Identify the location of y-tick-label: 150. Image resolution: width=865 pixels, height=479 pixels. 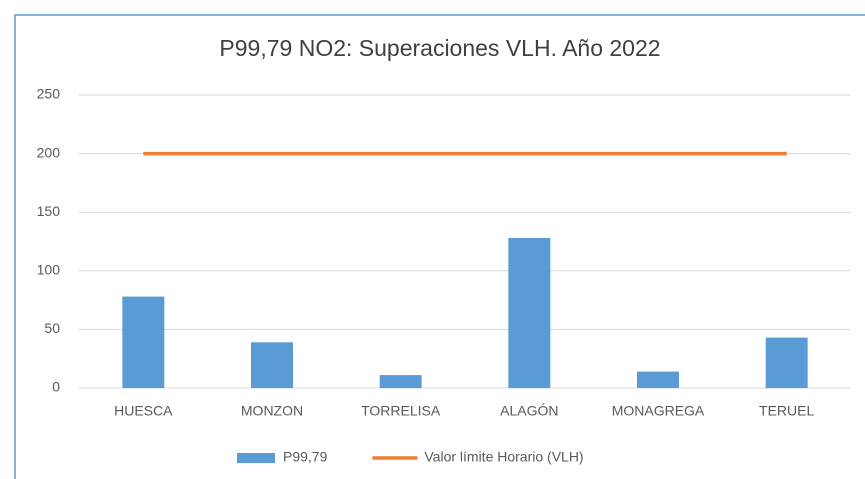
(49, 211).